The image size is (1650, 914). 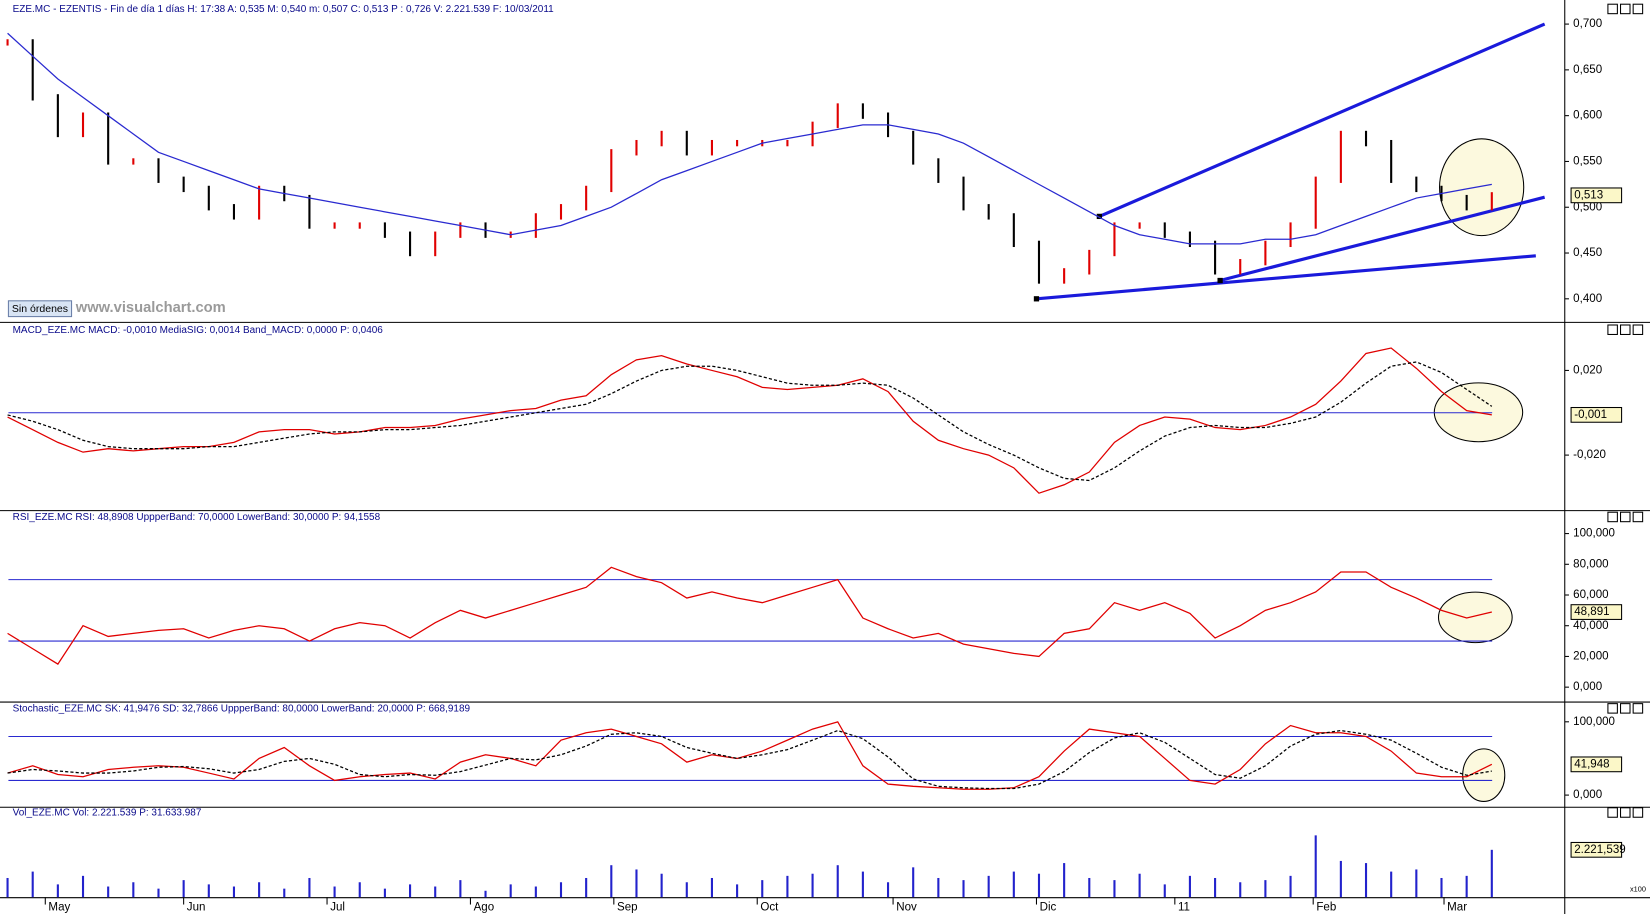 I want to click on watermark: www.visualchart.com, so click(x=150, y=308).